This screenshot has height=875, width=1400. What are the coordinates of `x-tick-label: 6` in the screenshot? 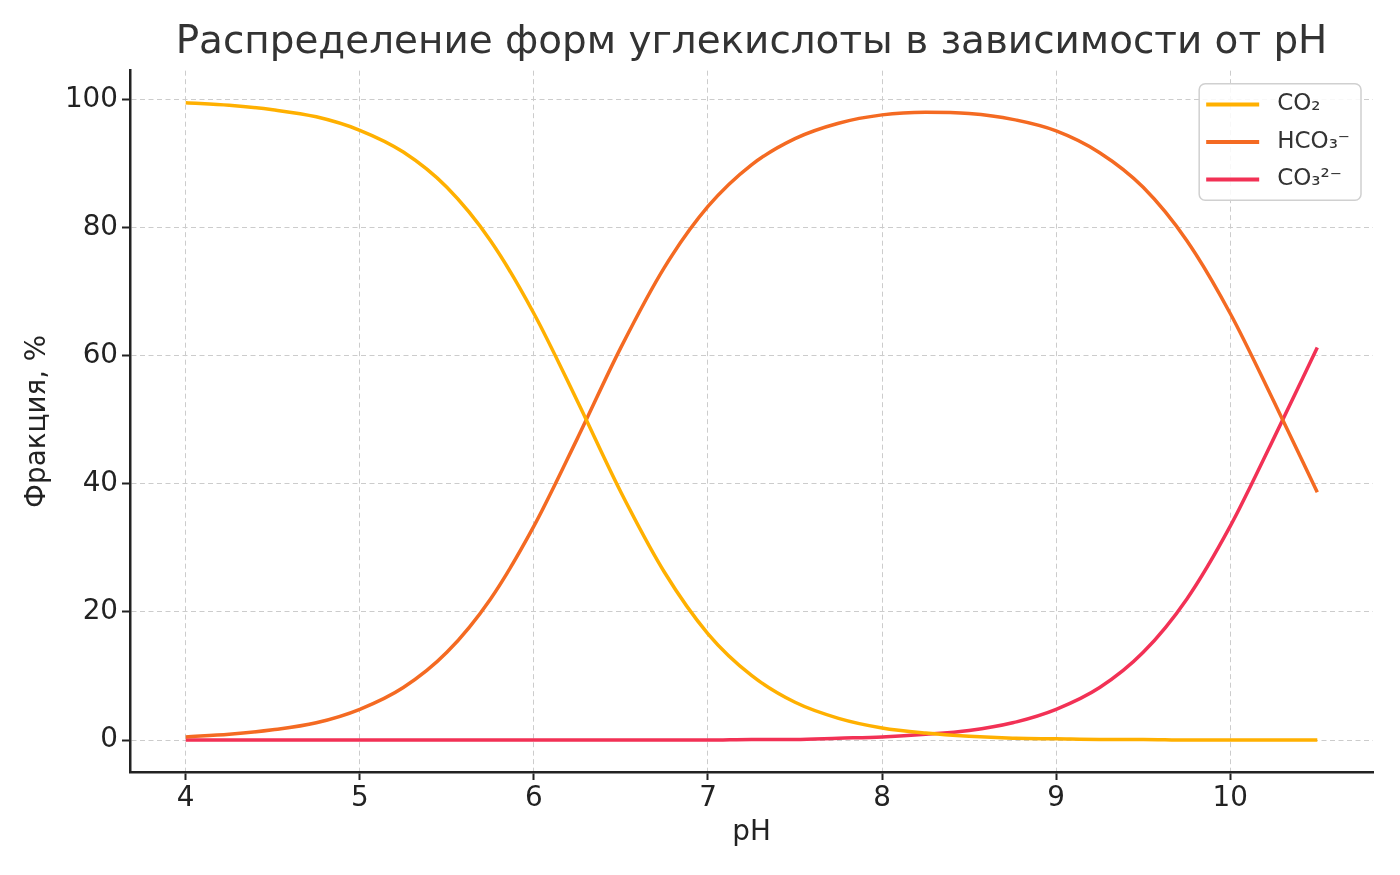 It's located at (534, 796).